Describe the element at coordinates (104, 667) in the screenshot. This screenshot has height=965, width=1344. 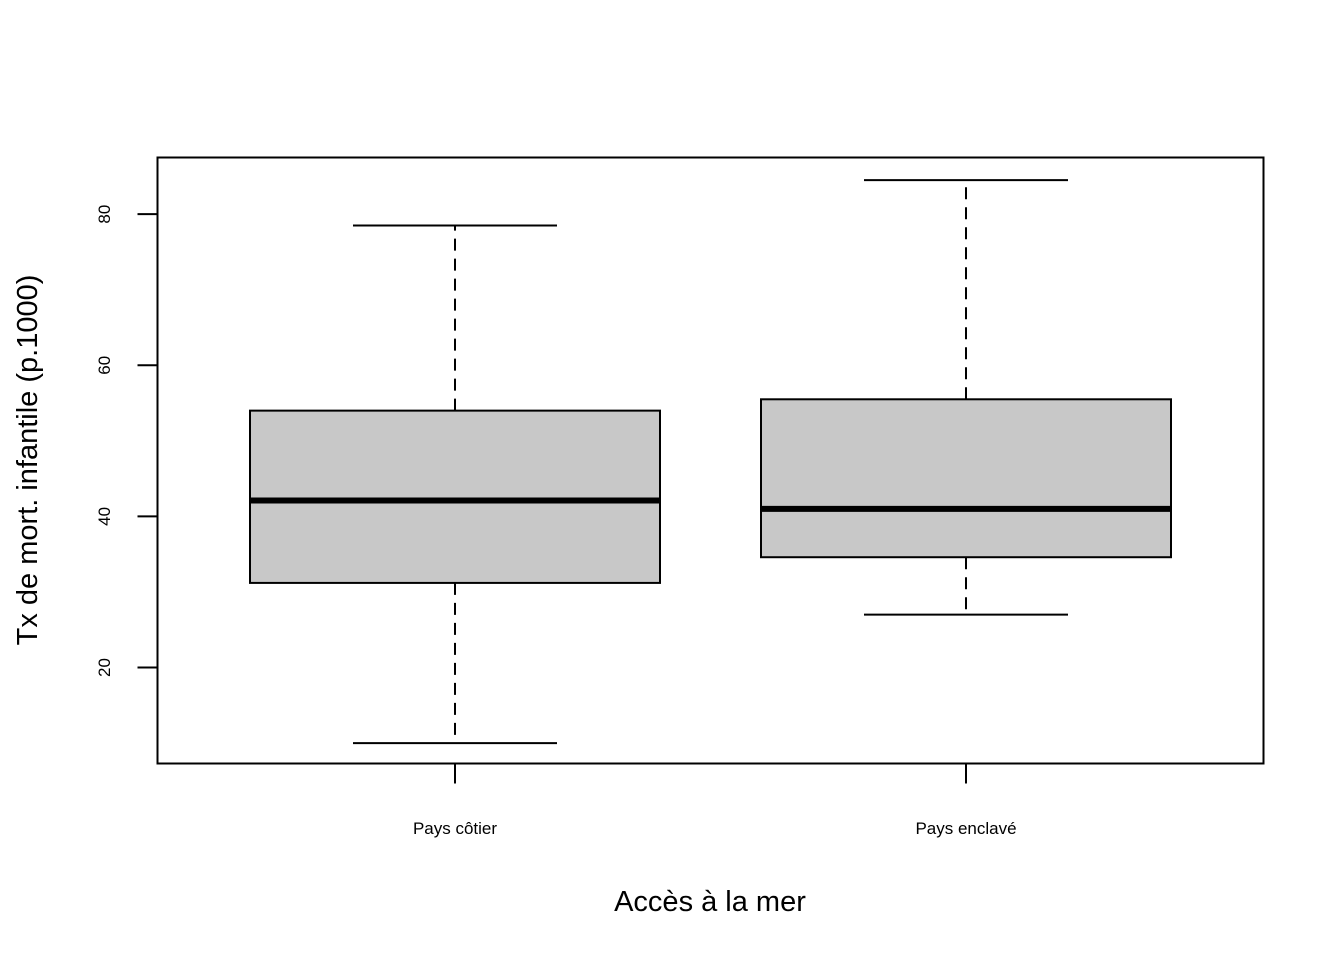
I see `y-tick-label: 20` at that location.